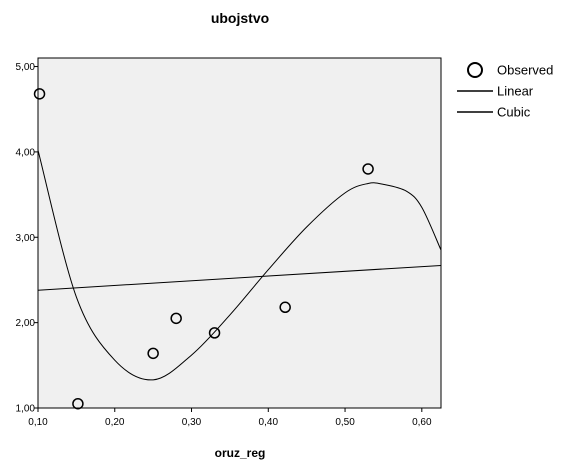 The width and height of the screenshot is (562, 461). What do you see at coordinates (240, 453) in the screenshot?
I see `x-axis-title: oruz_reg` at bounding box center [240, 453].